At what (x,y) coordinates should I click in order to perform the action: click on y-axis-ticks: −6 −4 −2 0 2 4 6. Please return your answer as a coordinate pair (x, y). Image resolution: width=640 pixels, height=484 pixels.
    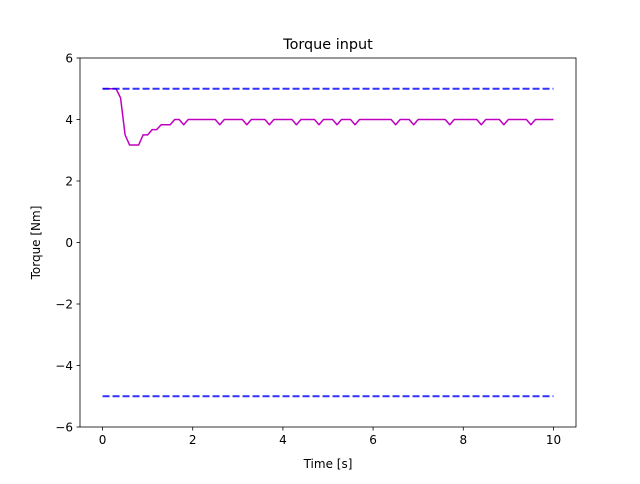
    Looking at the image, I should click on (67, 243).